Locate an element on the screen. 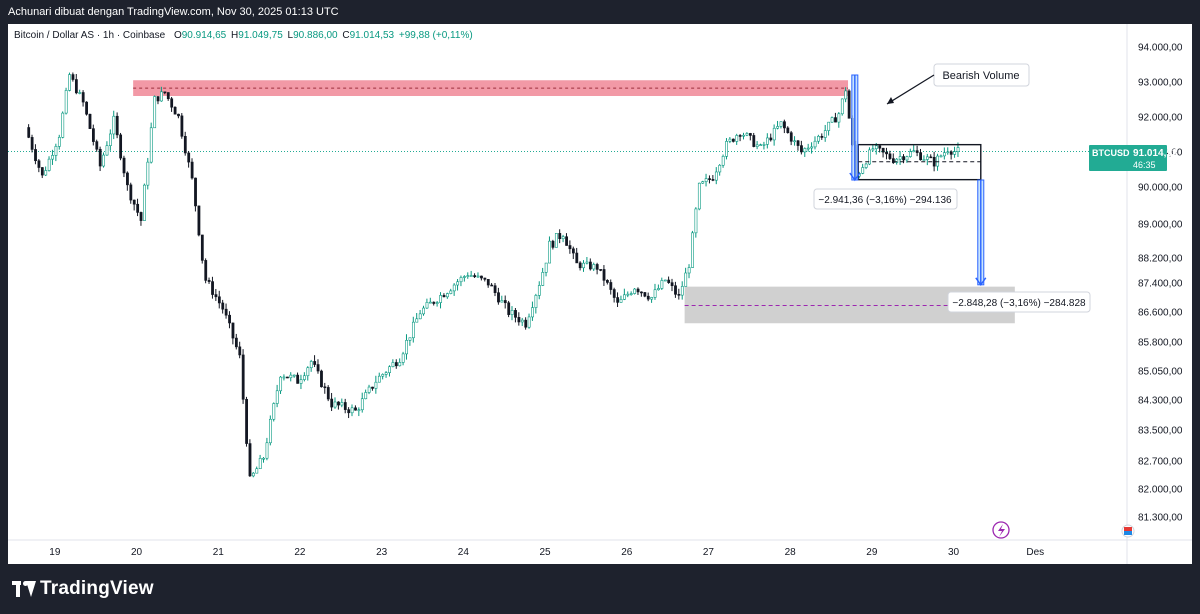 The image size is (1200, 614). price-tick-label: 86.600,00 is located at coordinates (1160, 313).